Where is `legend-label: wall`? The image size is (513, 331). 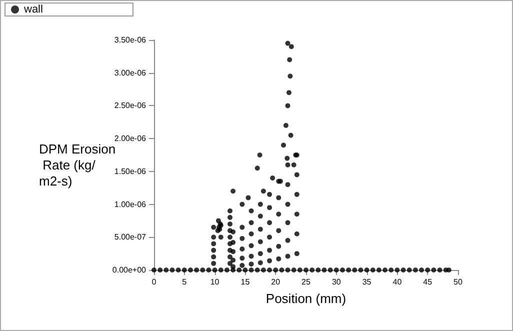
legend-label: wall is located at coordinates (33, 10).